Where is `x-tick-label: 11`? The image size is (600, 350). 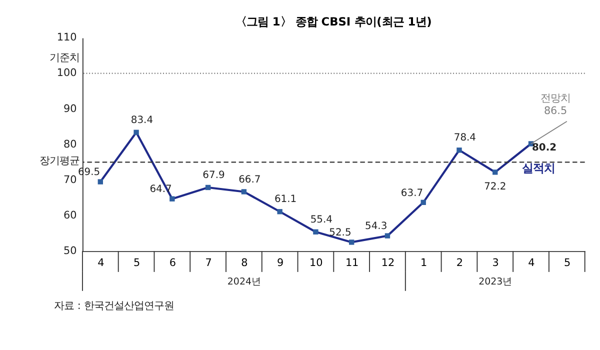
x-tick-label: 11 is located at coordinates (352, 262).